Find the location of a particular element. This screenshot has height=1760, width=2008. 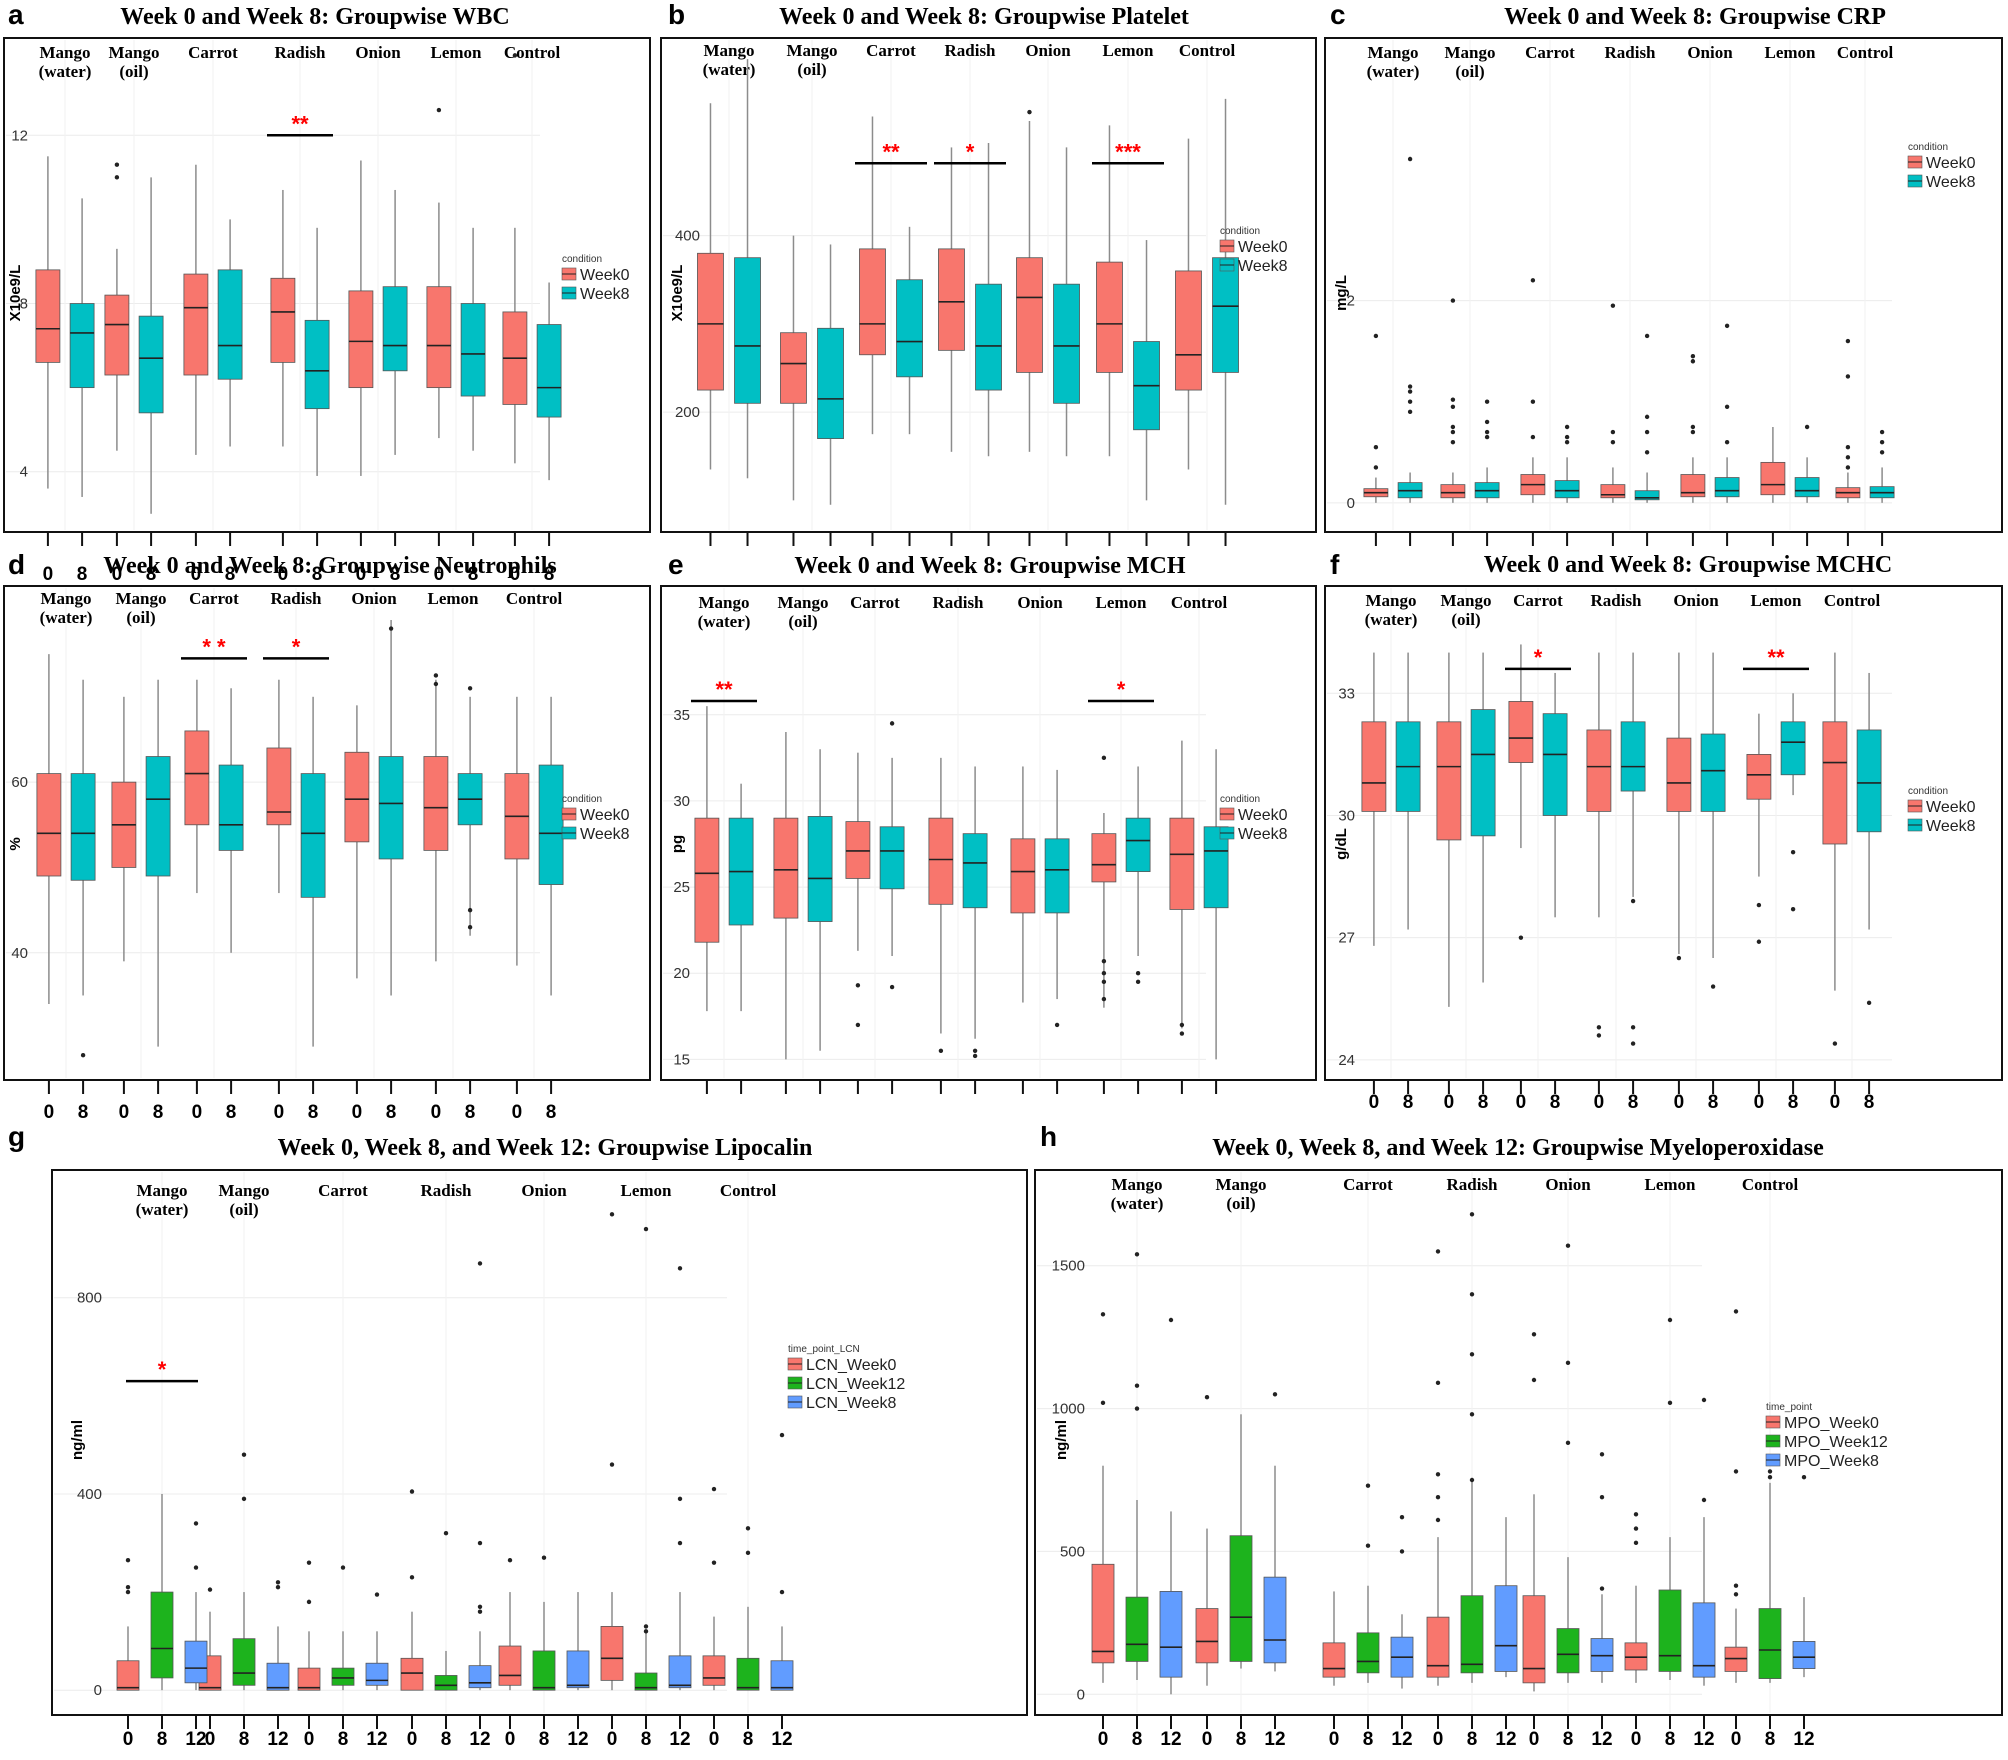

y-tick-label: 4 is located at coordinates (24, 472).